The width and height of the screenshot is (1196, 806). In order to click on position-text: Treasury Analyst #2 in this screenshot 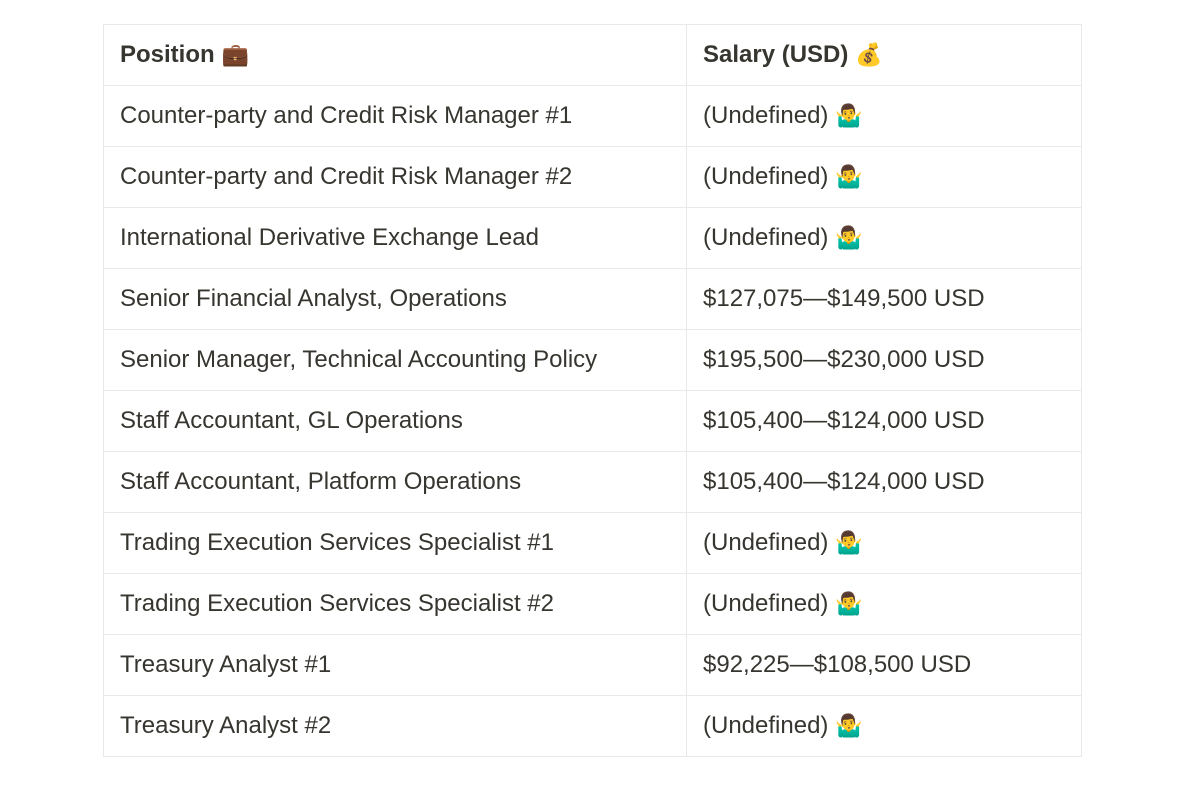, I will do `click(226, 725)`.